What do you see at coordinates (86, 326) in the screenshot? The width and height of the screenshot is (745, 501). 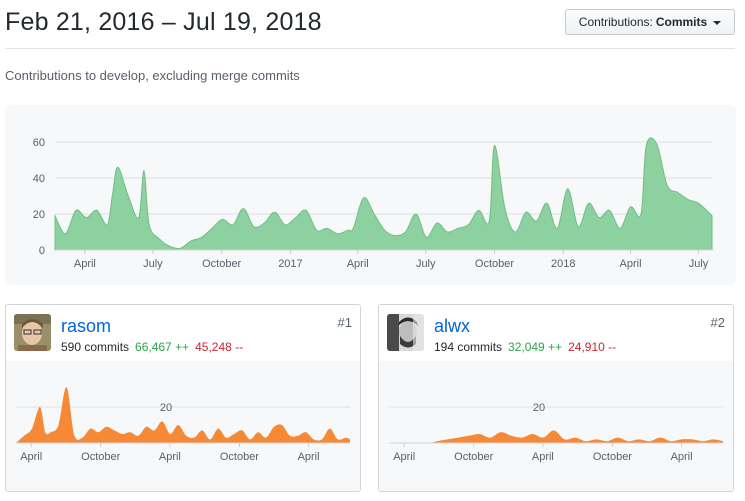 I see `contributor-username: rasom` at bounding box center [86, 326].